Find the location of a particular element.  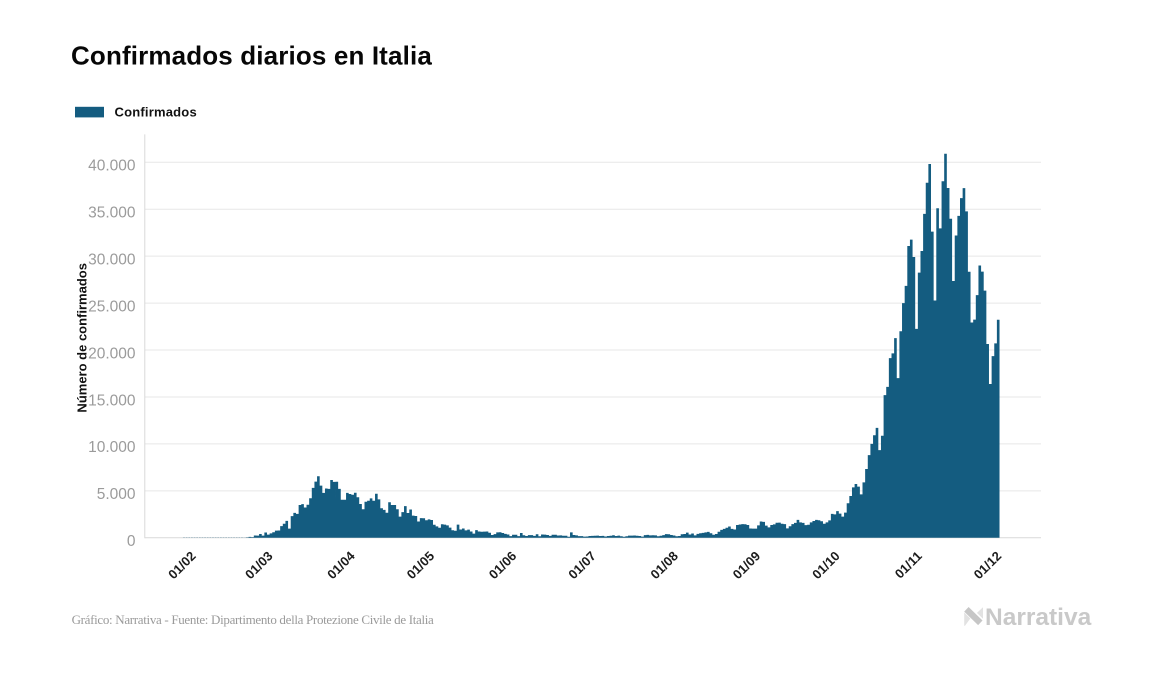

svg-text: Narrativa is located at coordinates (1038, 617).